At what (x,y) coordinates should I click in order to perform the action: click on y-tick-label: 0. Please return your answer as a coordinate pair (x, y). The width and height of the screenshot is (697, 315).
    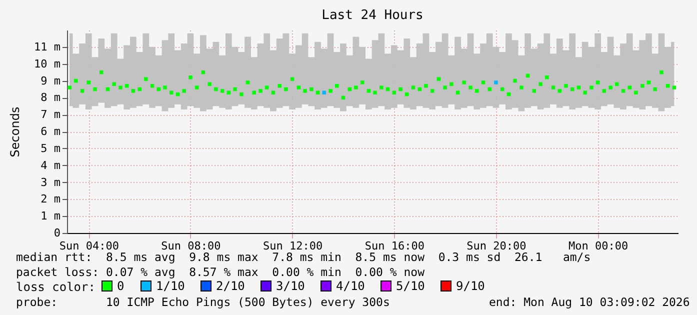
    Looking at the image, I should click on (57, 233).